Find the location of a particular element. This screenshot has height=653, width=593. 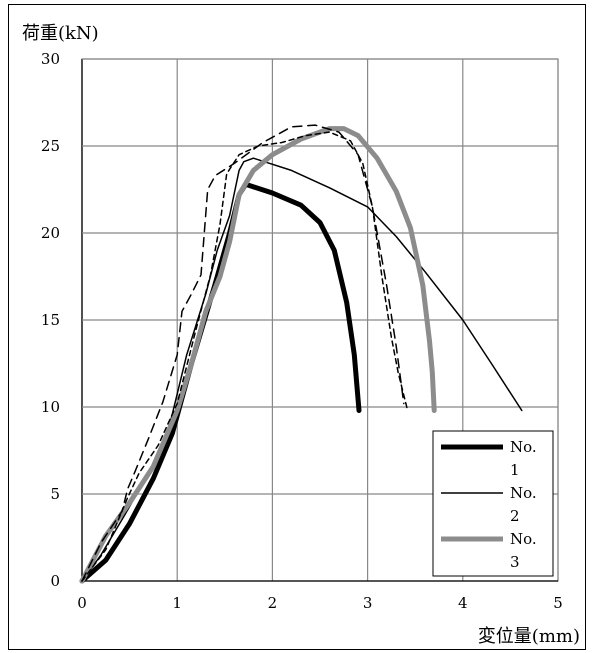

y-tick-label: 10 is located at coordinates (50, 407).